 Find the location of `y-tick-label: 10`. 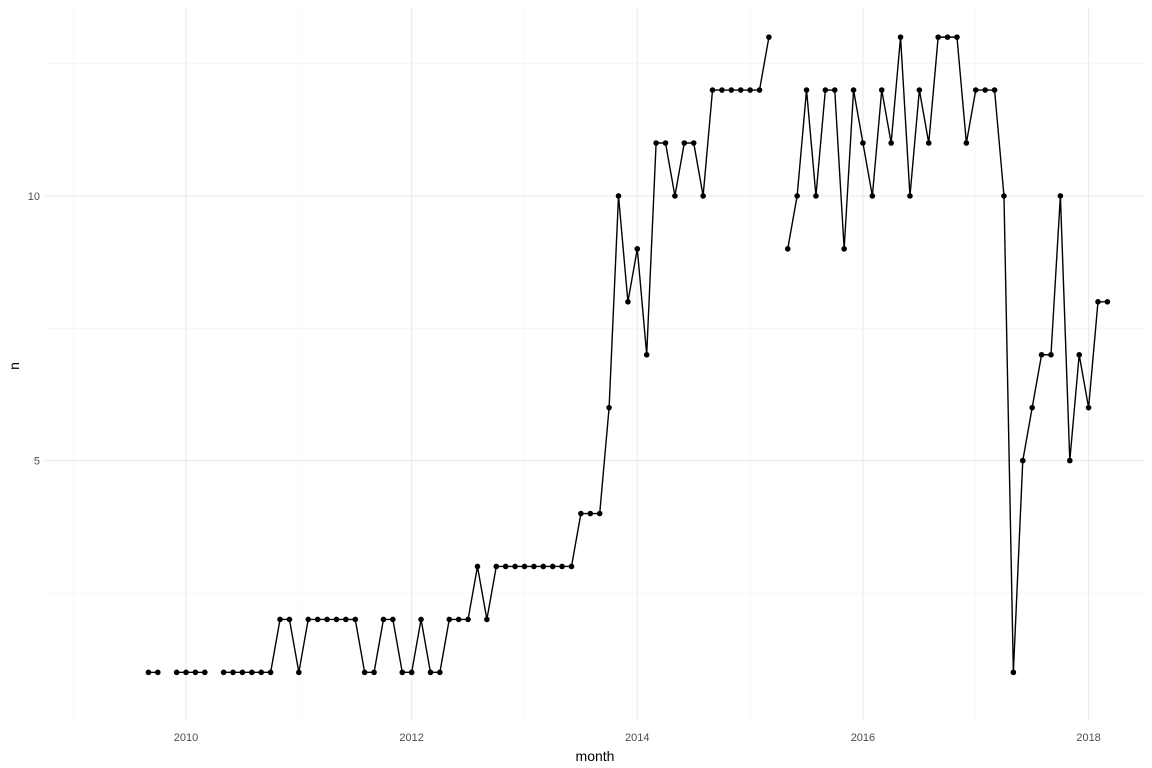

y-tick-label: 10 is located at coordinates (34, 197).